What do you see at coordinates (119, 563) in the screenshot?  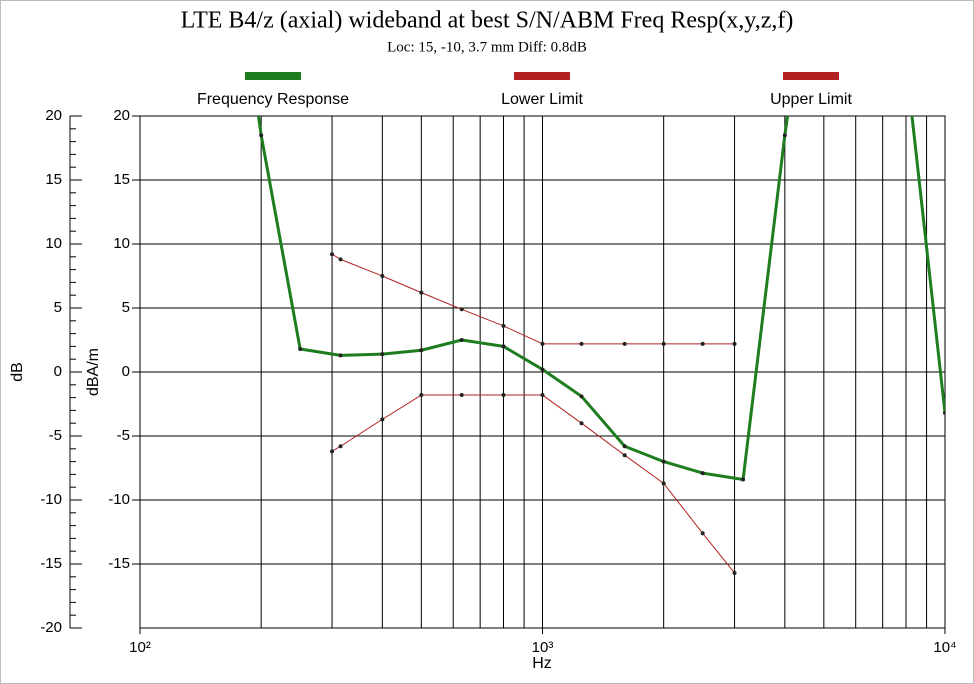 I see `y2-tick-label: -15` at bounding box center [119, 563].